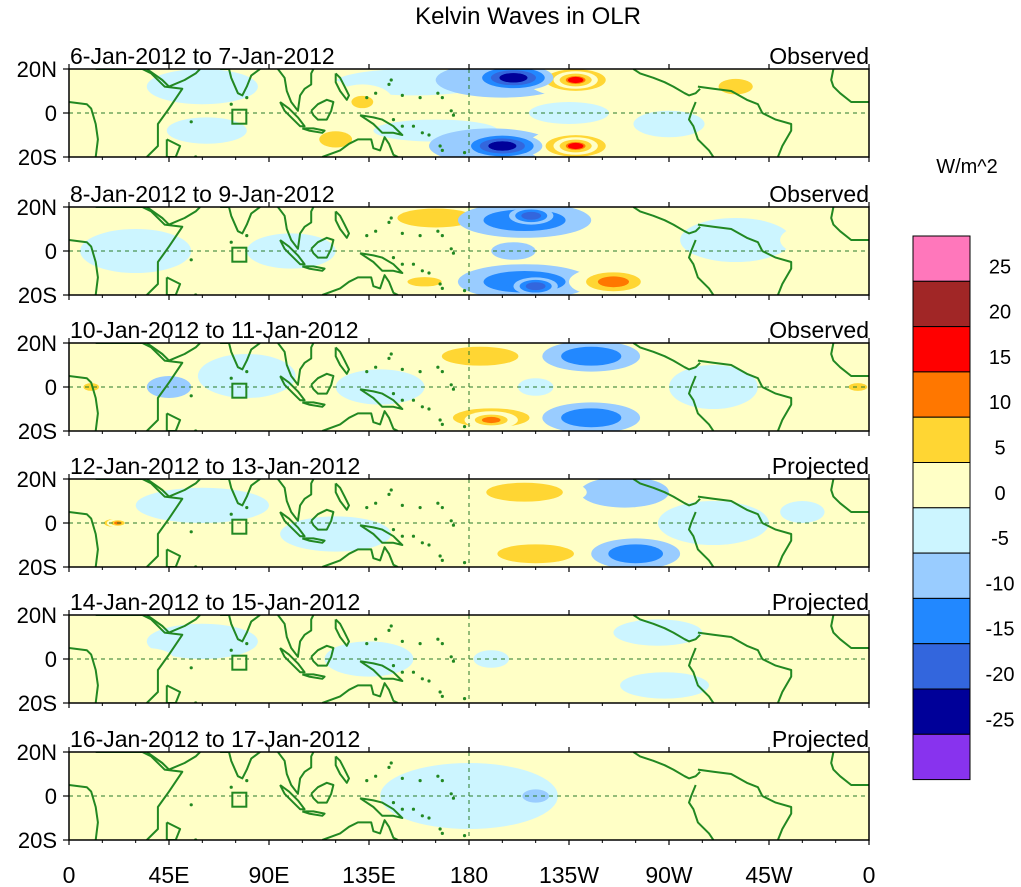 The image size is (1021, 887). What do you see at coordinates (474, 251) in the screenshot?
I see `anomaly-field` at bounding box center [474, 251].